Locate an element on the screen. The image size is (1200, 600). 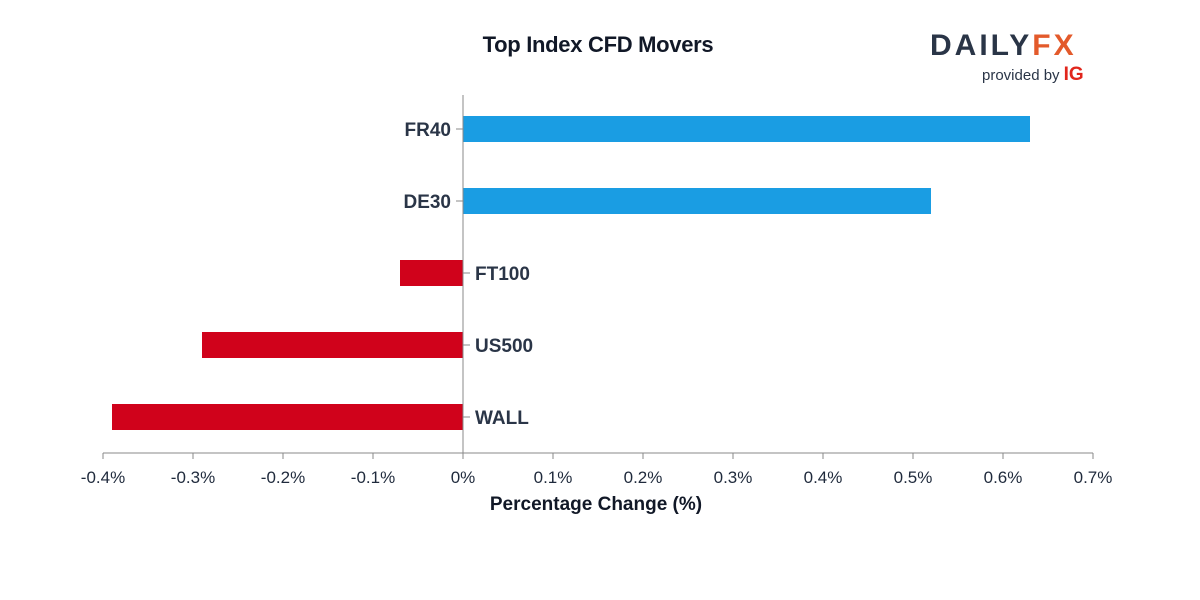
logo-provided-by: provided by IG is located at coordinates (1036, 75).